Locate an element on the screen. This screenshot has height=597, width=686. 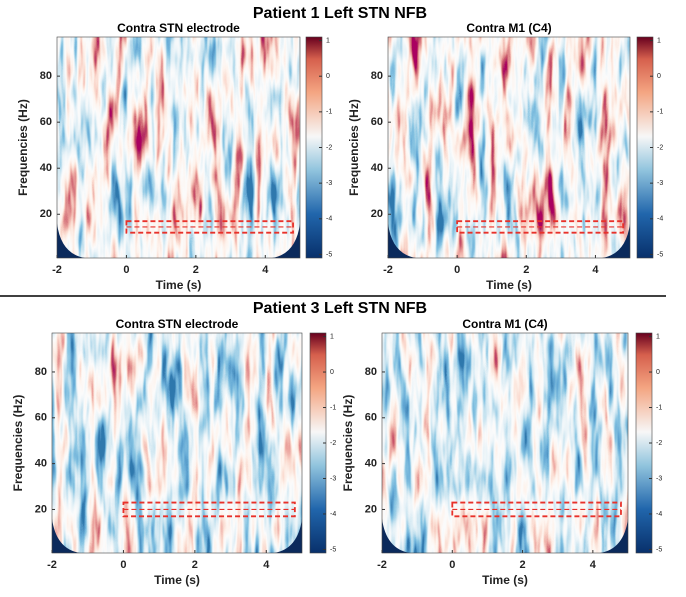
suptitle: Patient 3 Left STN NFB is located at coordinates (340, 308).